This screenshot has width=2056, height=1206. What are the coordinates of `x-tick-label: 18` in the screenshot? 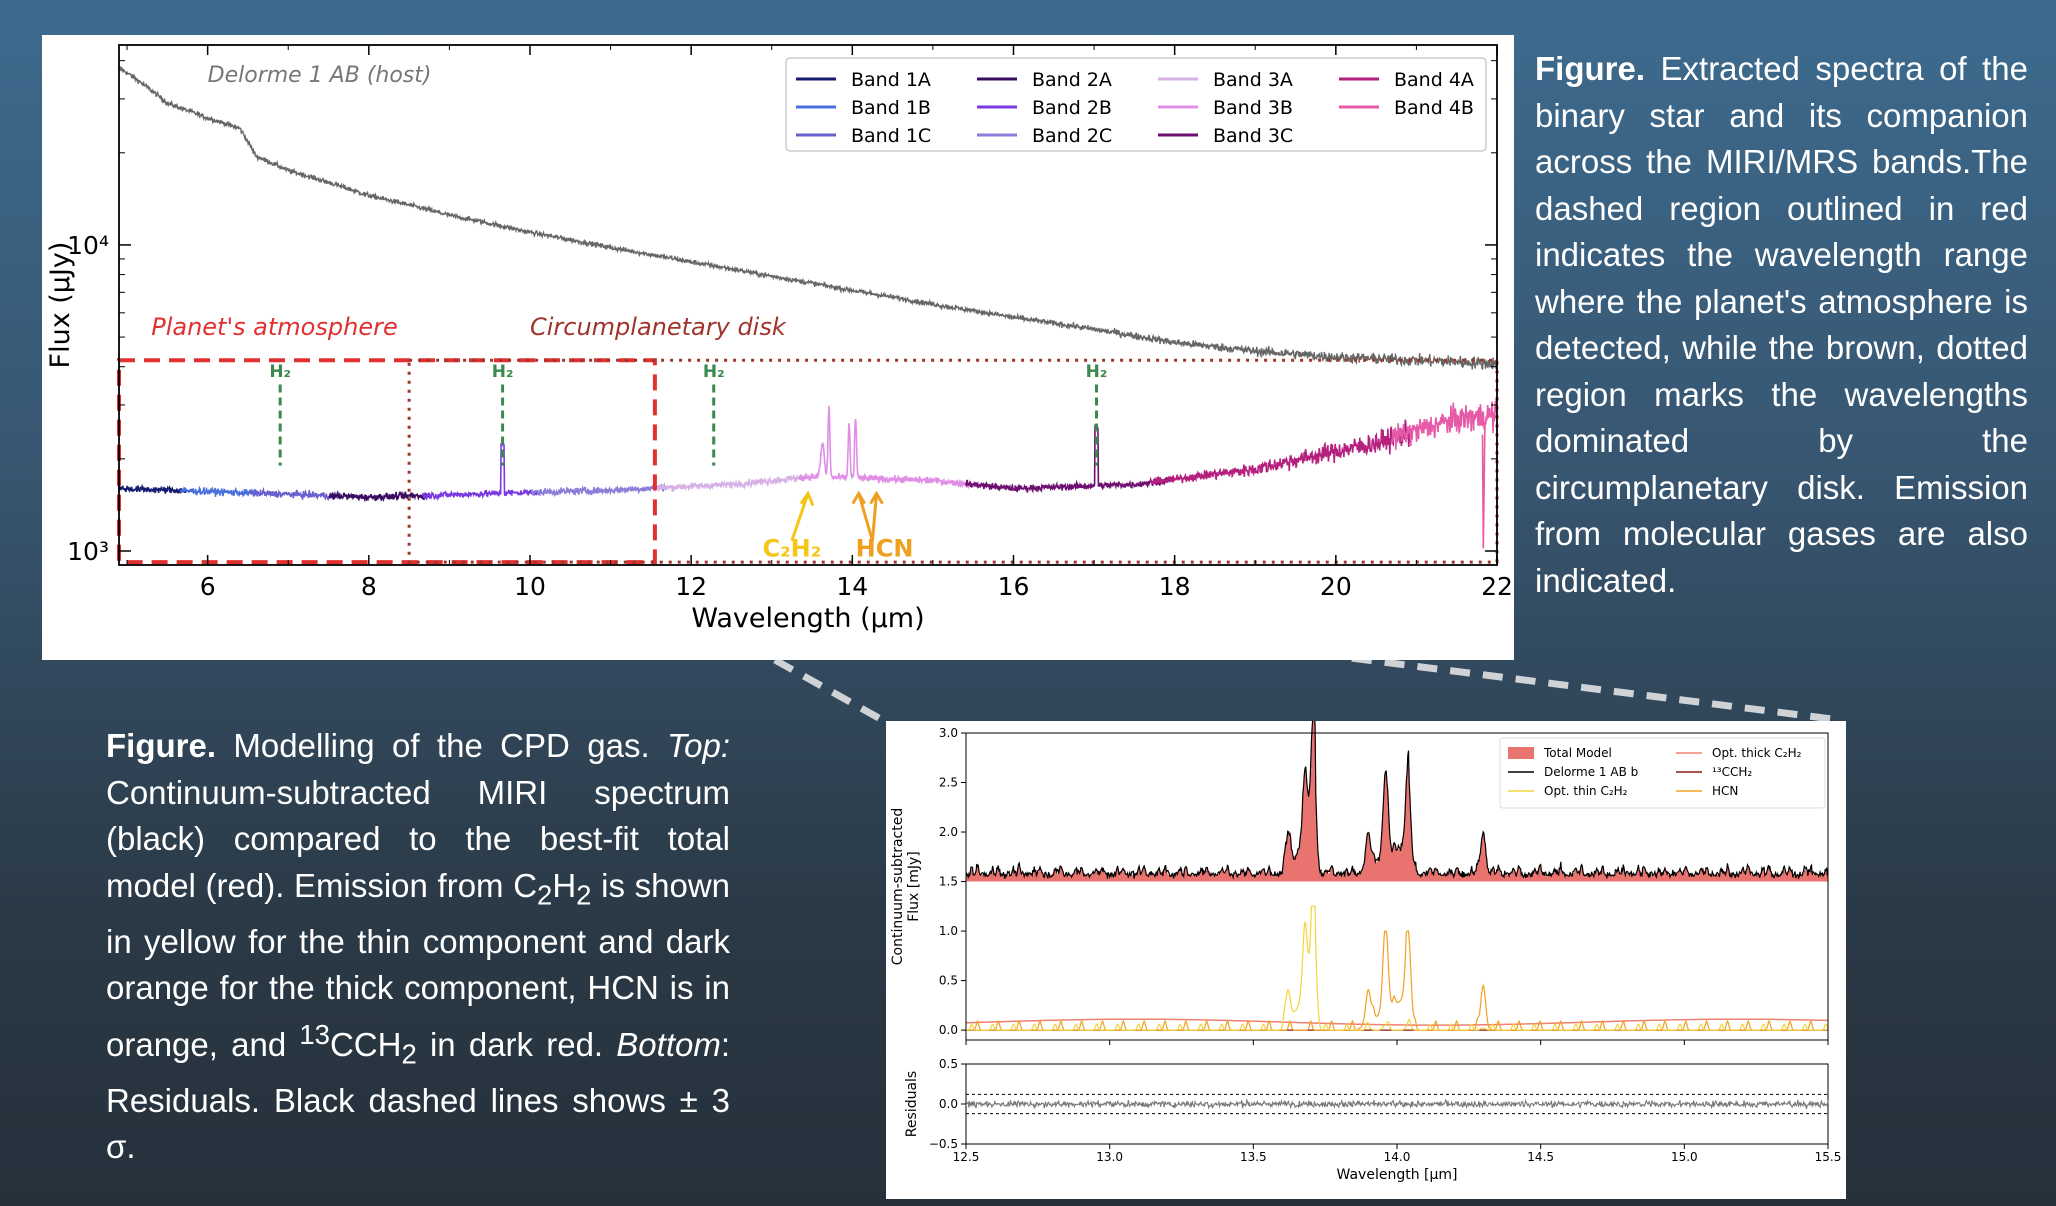 It's located at (1175, 586).